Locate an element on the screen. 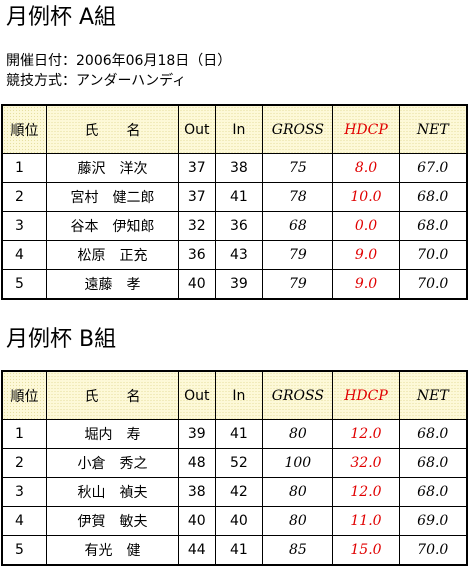  cell: 32 is located at coordinates (197, 226).